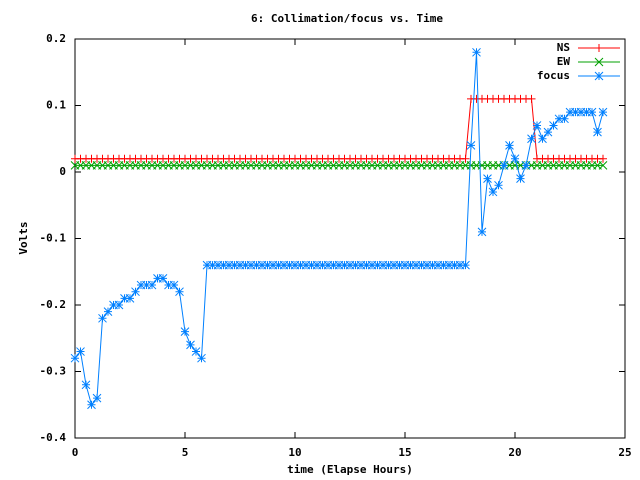  I want to click on x-tick-label: 25, so click(624, 452).